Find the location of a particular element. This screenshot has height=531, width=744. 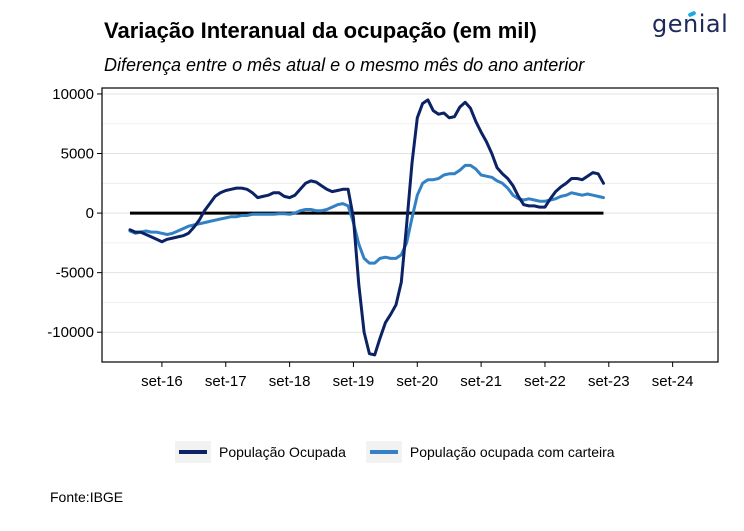

x-tick-label: set-21 is located at coordinates (481, 381).